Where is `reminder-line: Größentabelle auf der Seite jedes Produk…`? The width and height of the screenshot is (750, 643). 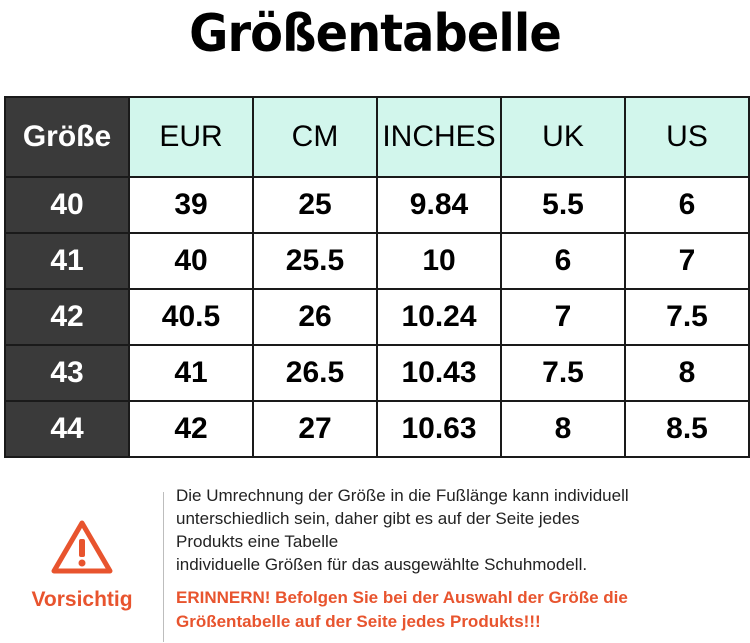
reminder-line: Größentabelle auf der Seite jedes Produk… is located at coordinates (358, 621).